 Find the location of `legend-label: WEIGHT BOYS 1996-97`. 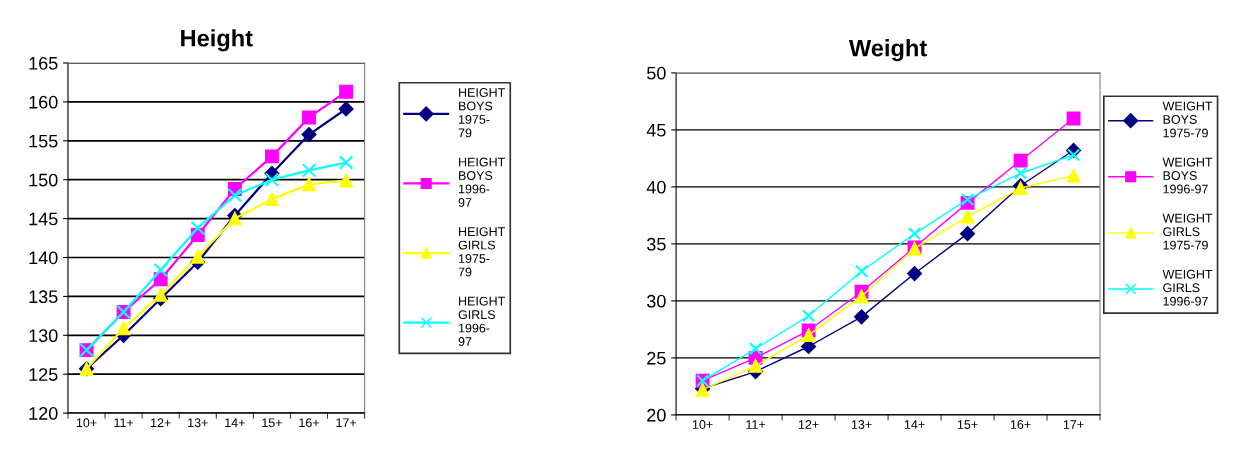

legend-label: WEIGHT BOYS 1996-97 is located at coordinates (1187, 175).